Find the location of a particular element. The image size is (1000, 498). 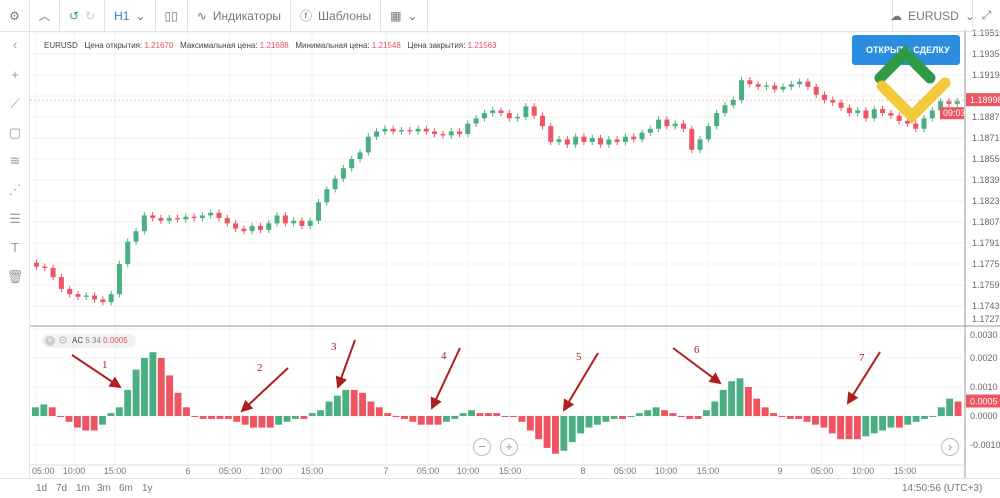

time-tick-label: 10:00 is located at coordinates (74, 471).